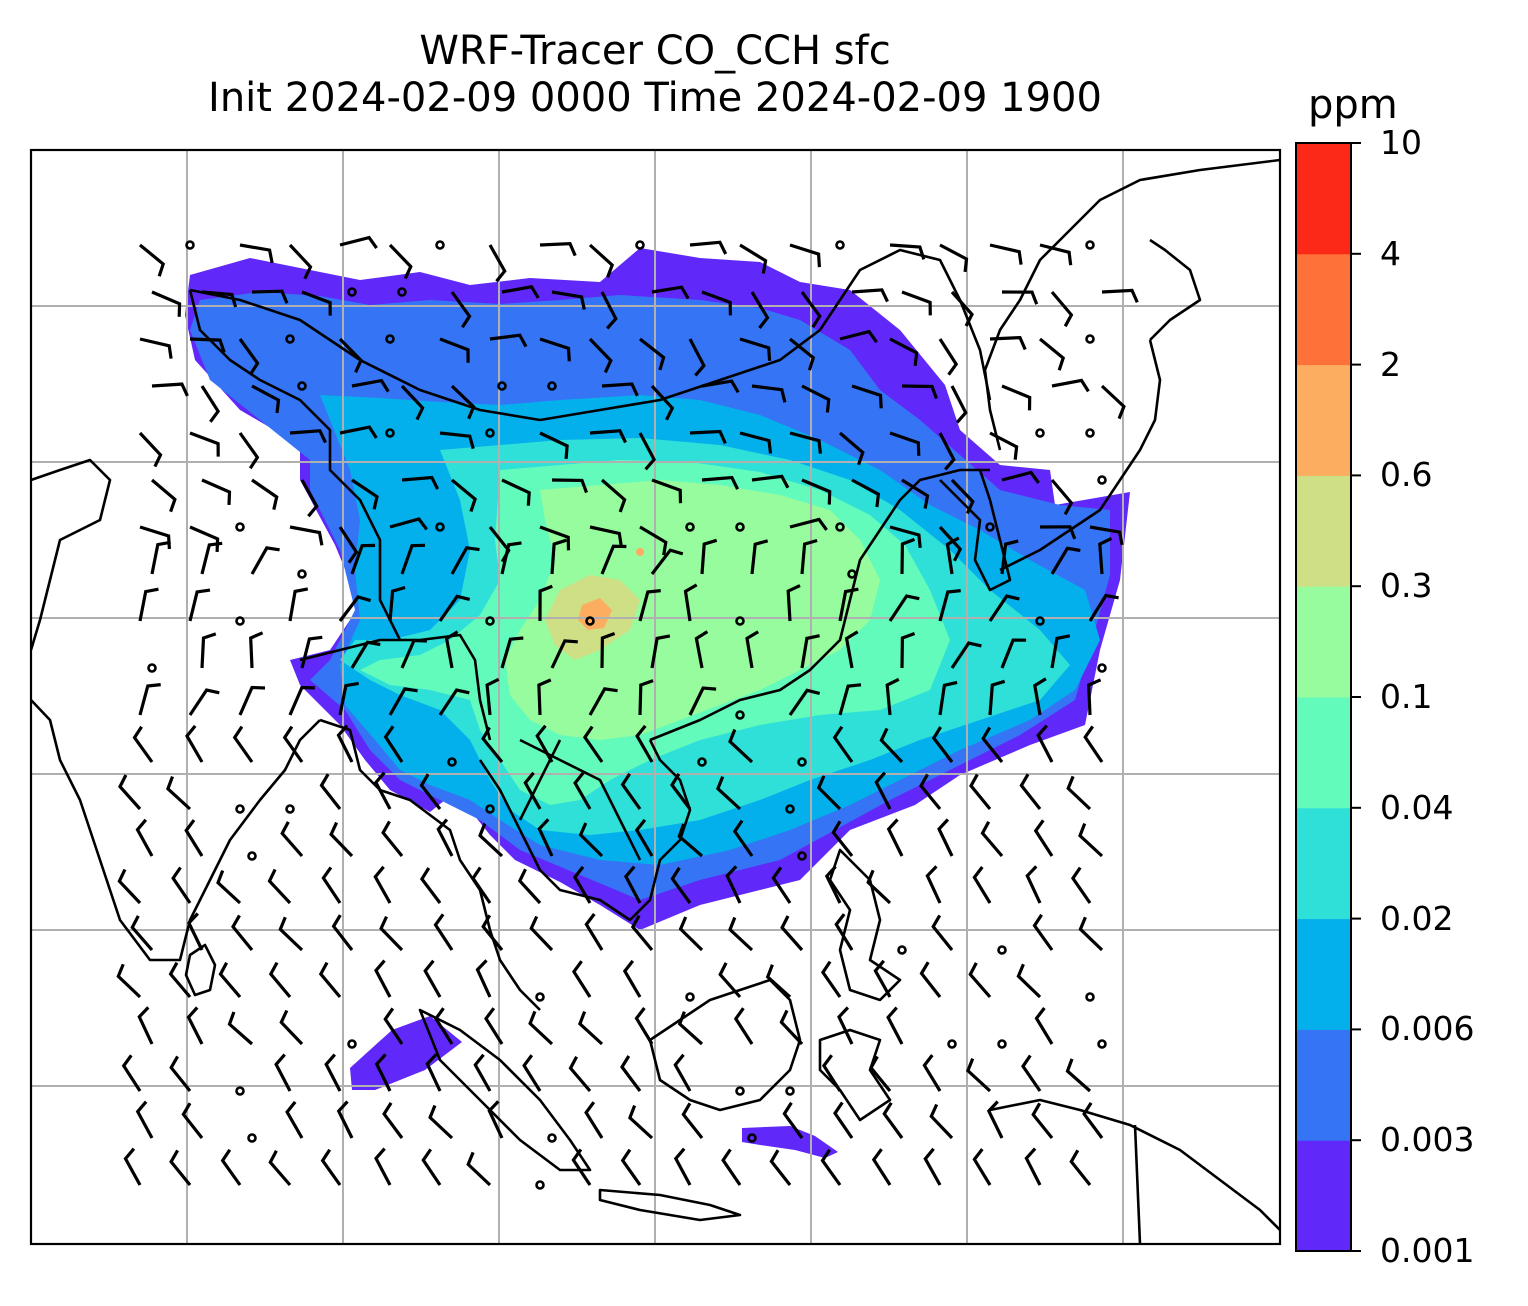 Image resolution: width=1528 pixels, height=1306 pixels. I want to click on title-line-1: WRF-Tracer CO_CCH sfc, so click(655, 51).